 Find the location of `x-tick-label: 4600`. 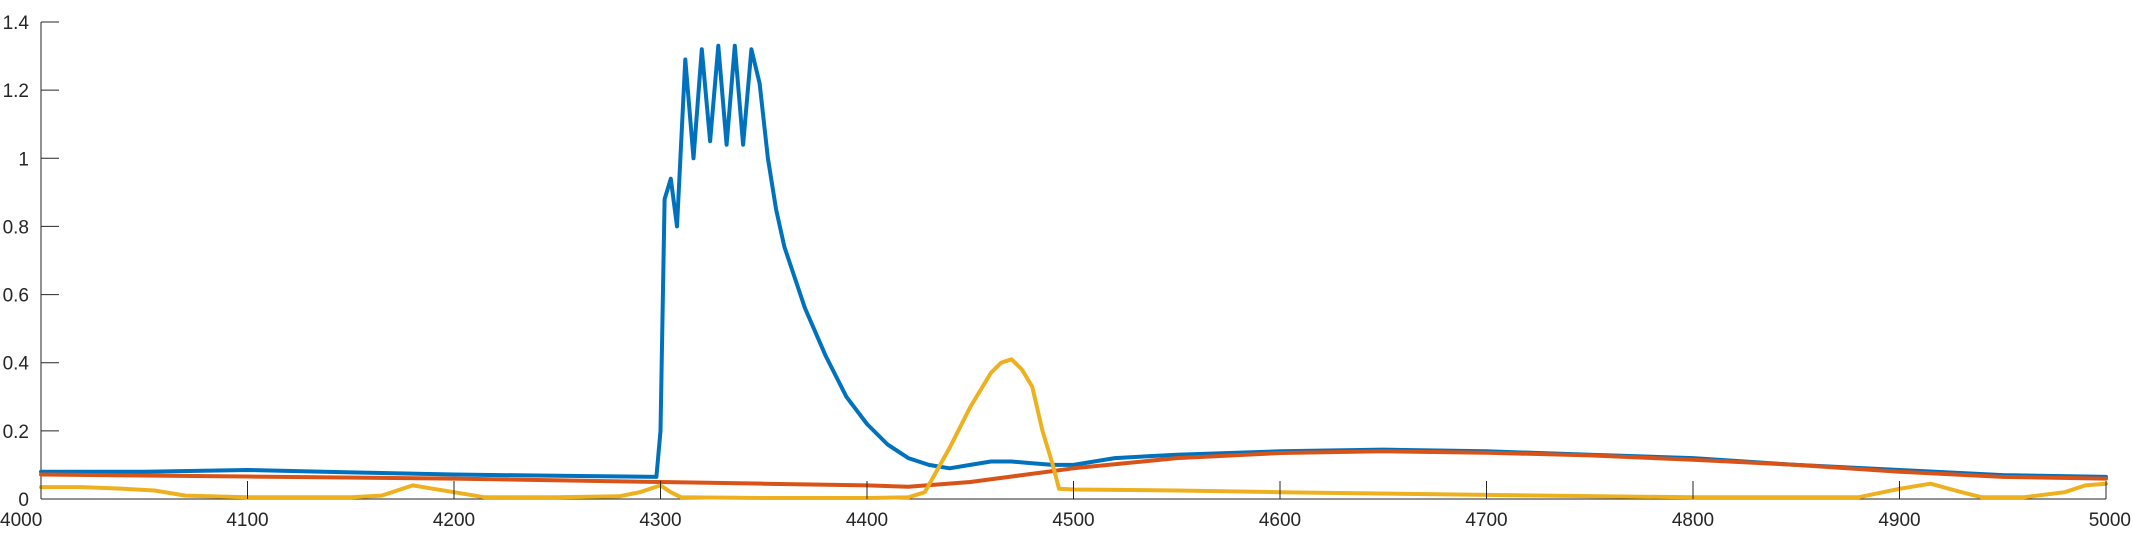

x-tick-label: 4600 is located at coordinates (1280, 520).